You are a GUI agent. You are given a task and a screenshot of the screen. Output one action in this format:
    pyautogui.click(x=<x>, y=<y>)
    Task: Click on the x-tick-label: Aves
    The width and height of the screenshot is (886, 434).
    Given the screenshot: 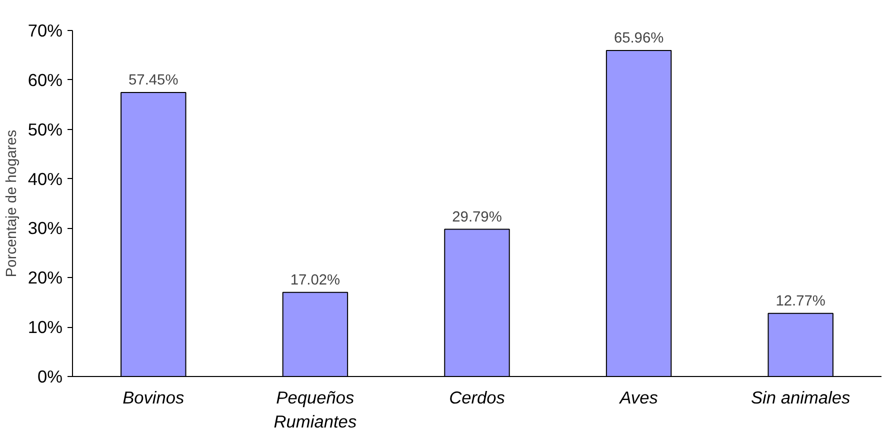 What is the action you would take?
    pyautogui.click(x=638, y=398)
    